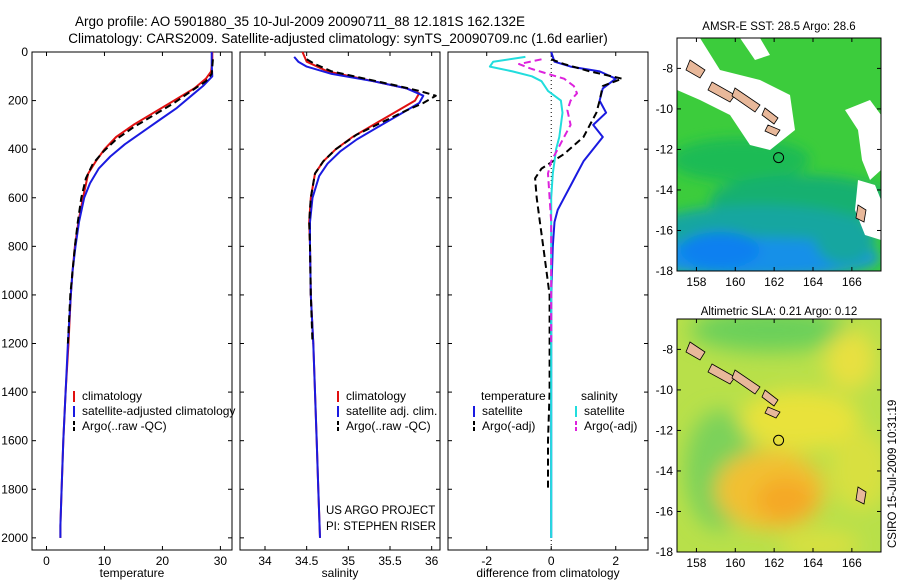  I want to click on sst-map-axes: 158 160 162 164 166 -8 -10 -12 -14 -16 -18, so click(769, 163).